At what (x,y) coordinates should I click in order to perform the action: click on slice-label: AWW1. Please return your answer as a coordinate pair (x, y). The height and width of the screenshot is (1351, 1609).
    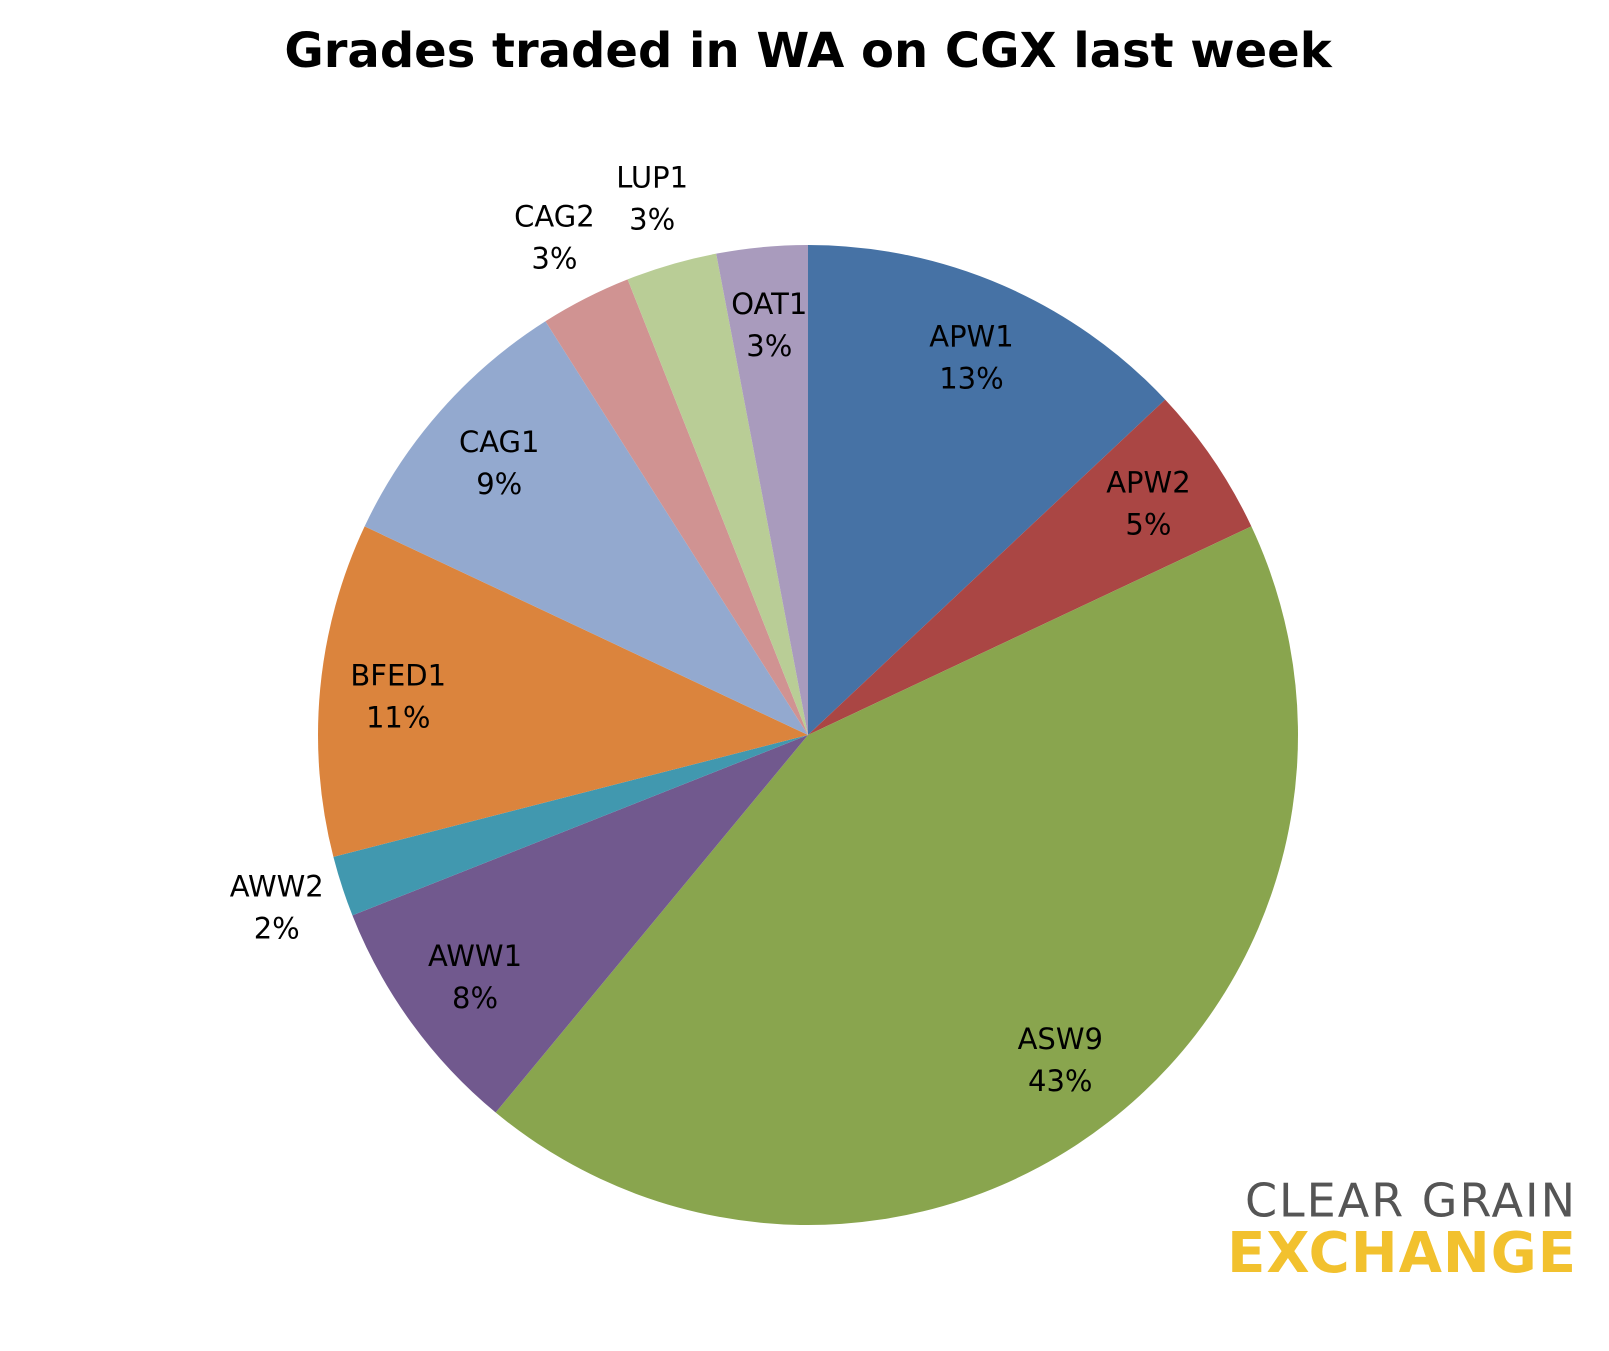
    Looking at the image, I should click on (475, 956).